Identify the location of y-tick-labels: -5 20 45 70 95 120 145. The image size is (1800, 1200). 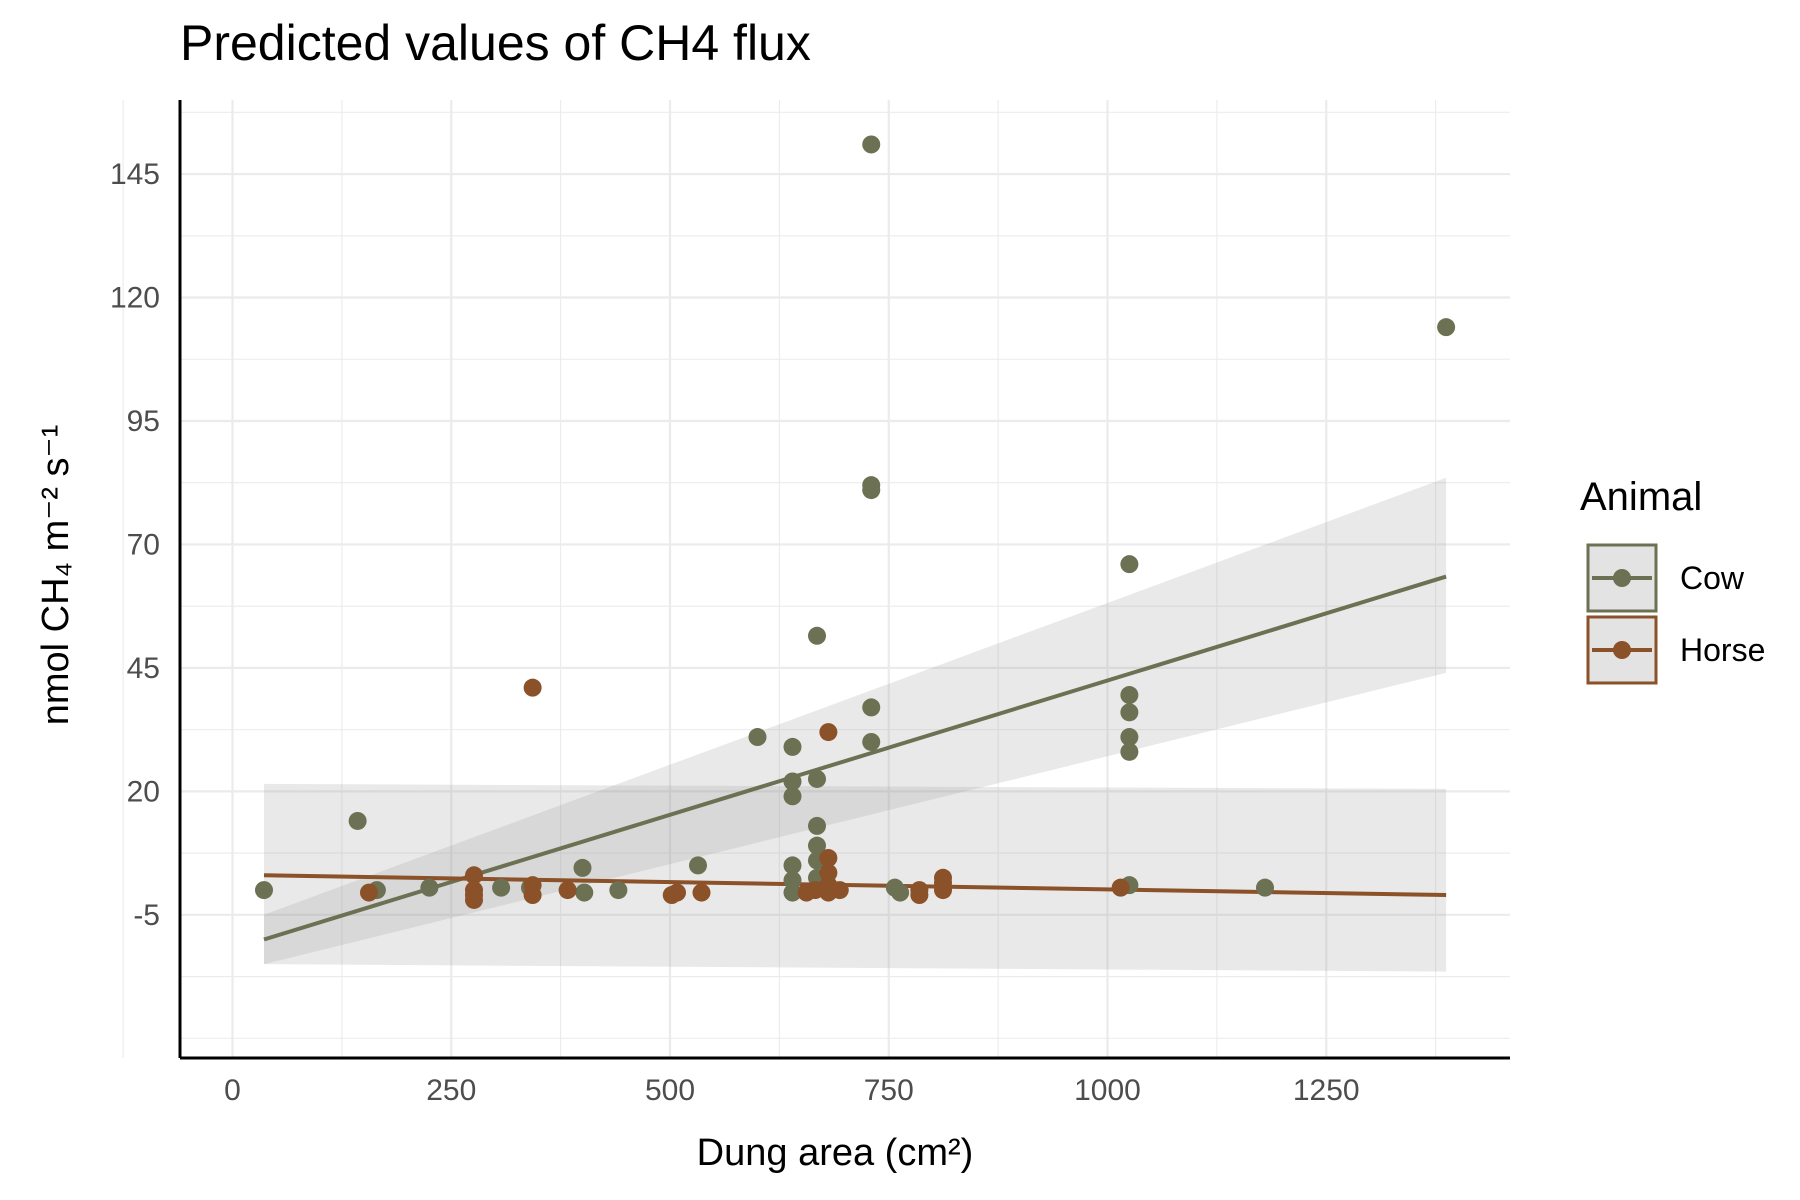
(135, 545).